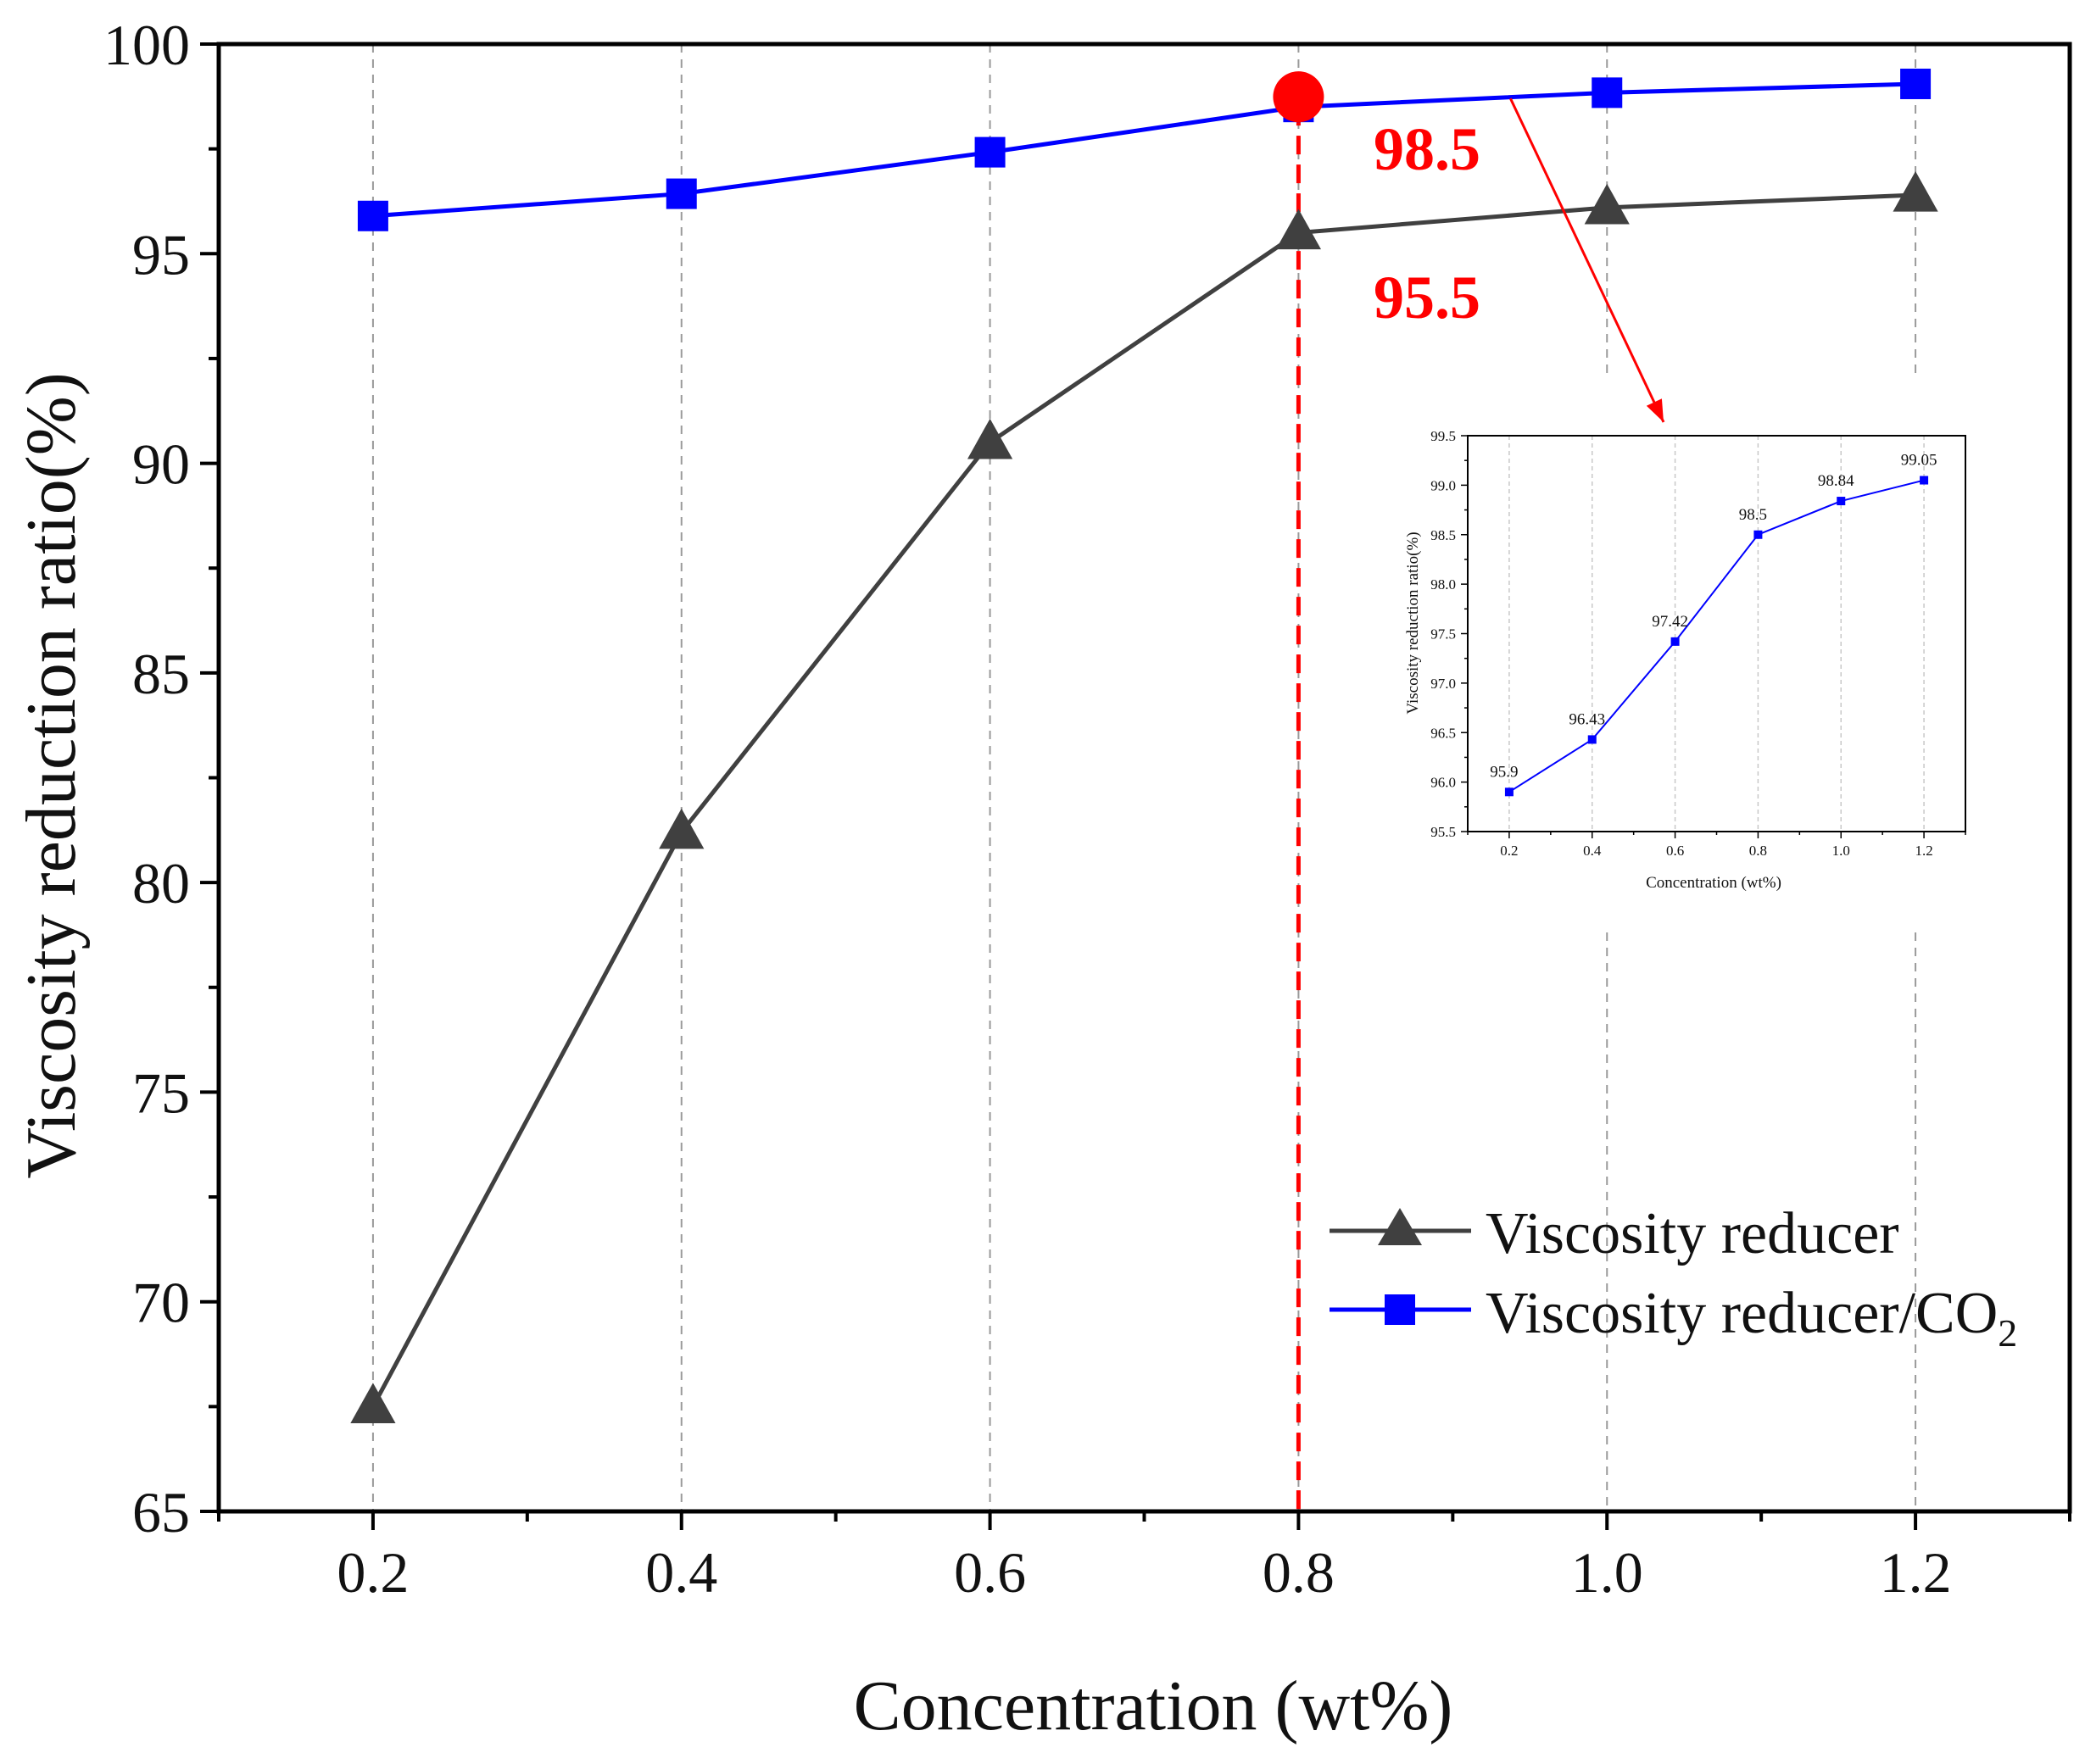 The image size is (2085, 1764). Describe the element at coordinates (1427, 297) in the screenshot. I see `annotation-95-5: 95.5` at that location.